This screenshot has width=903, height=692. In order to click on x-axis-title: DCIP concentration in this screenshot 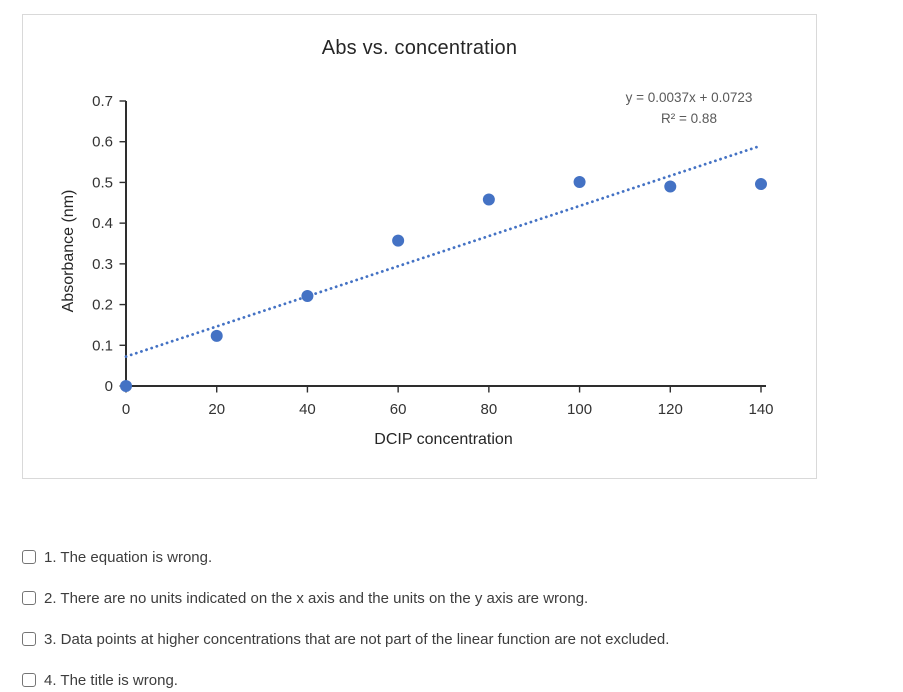, I will do `click(443, 439)`.